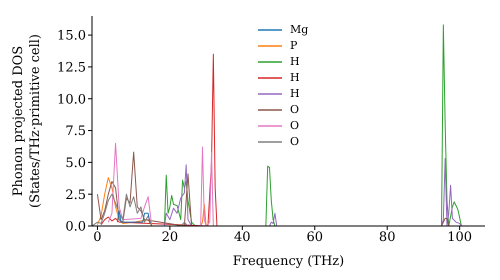 The height and width of the screenshot is (280, 500). What do you see at coordinates (459, 238) in the screenshot?
I see `x-tick-label: 100` at bounding box center [459, 238].